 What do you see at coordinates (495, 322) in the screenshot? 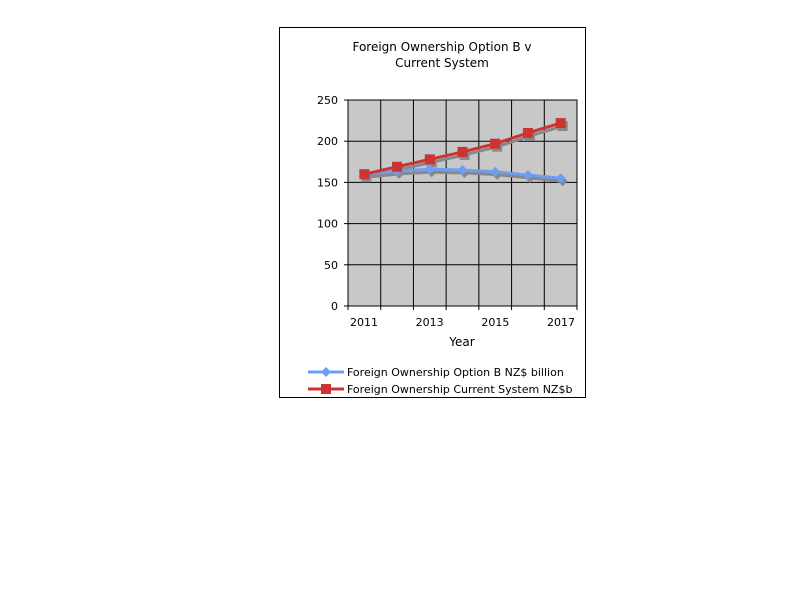
I see `x-tick-label: 2015` at bounding box center [495, 322].